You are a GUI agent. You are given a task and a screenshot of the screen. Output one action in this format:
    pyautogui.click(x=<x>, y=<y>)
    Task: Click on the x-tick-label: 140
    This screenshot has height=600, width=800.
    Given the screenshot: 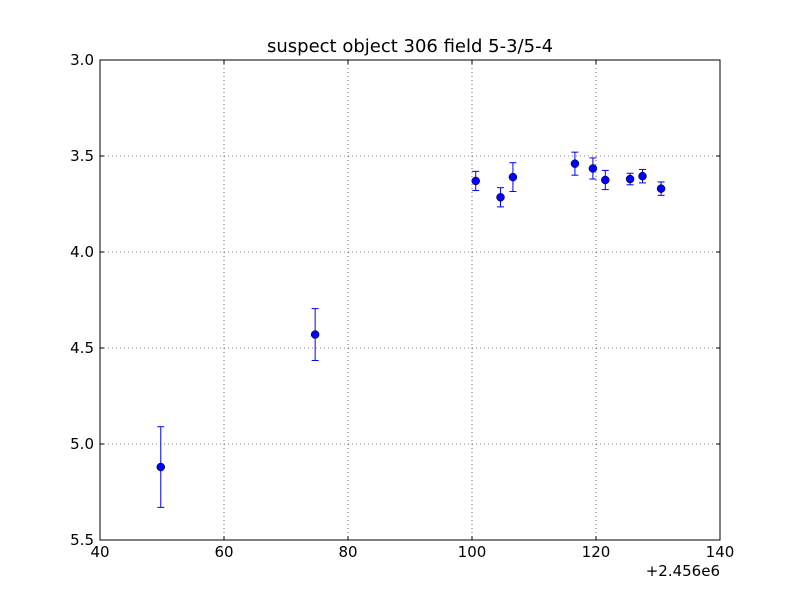 What is the action you would take?
    pyautogui.click(x=720, y=552)
    